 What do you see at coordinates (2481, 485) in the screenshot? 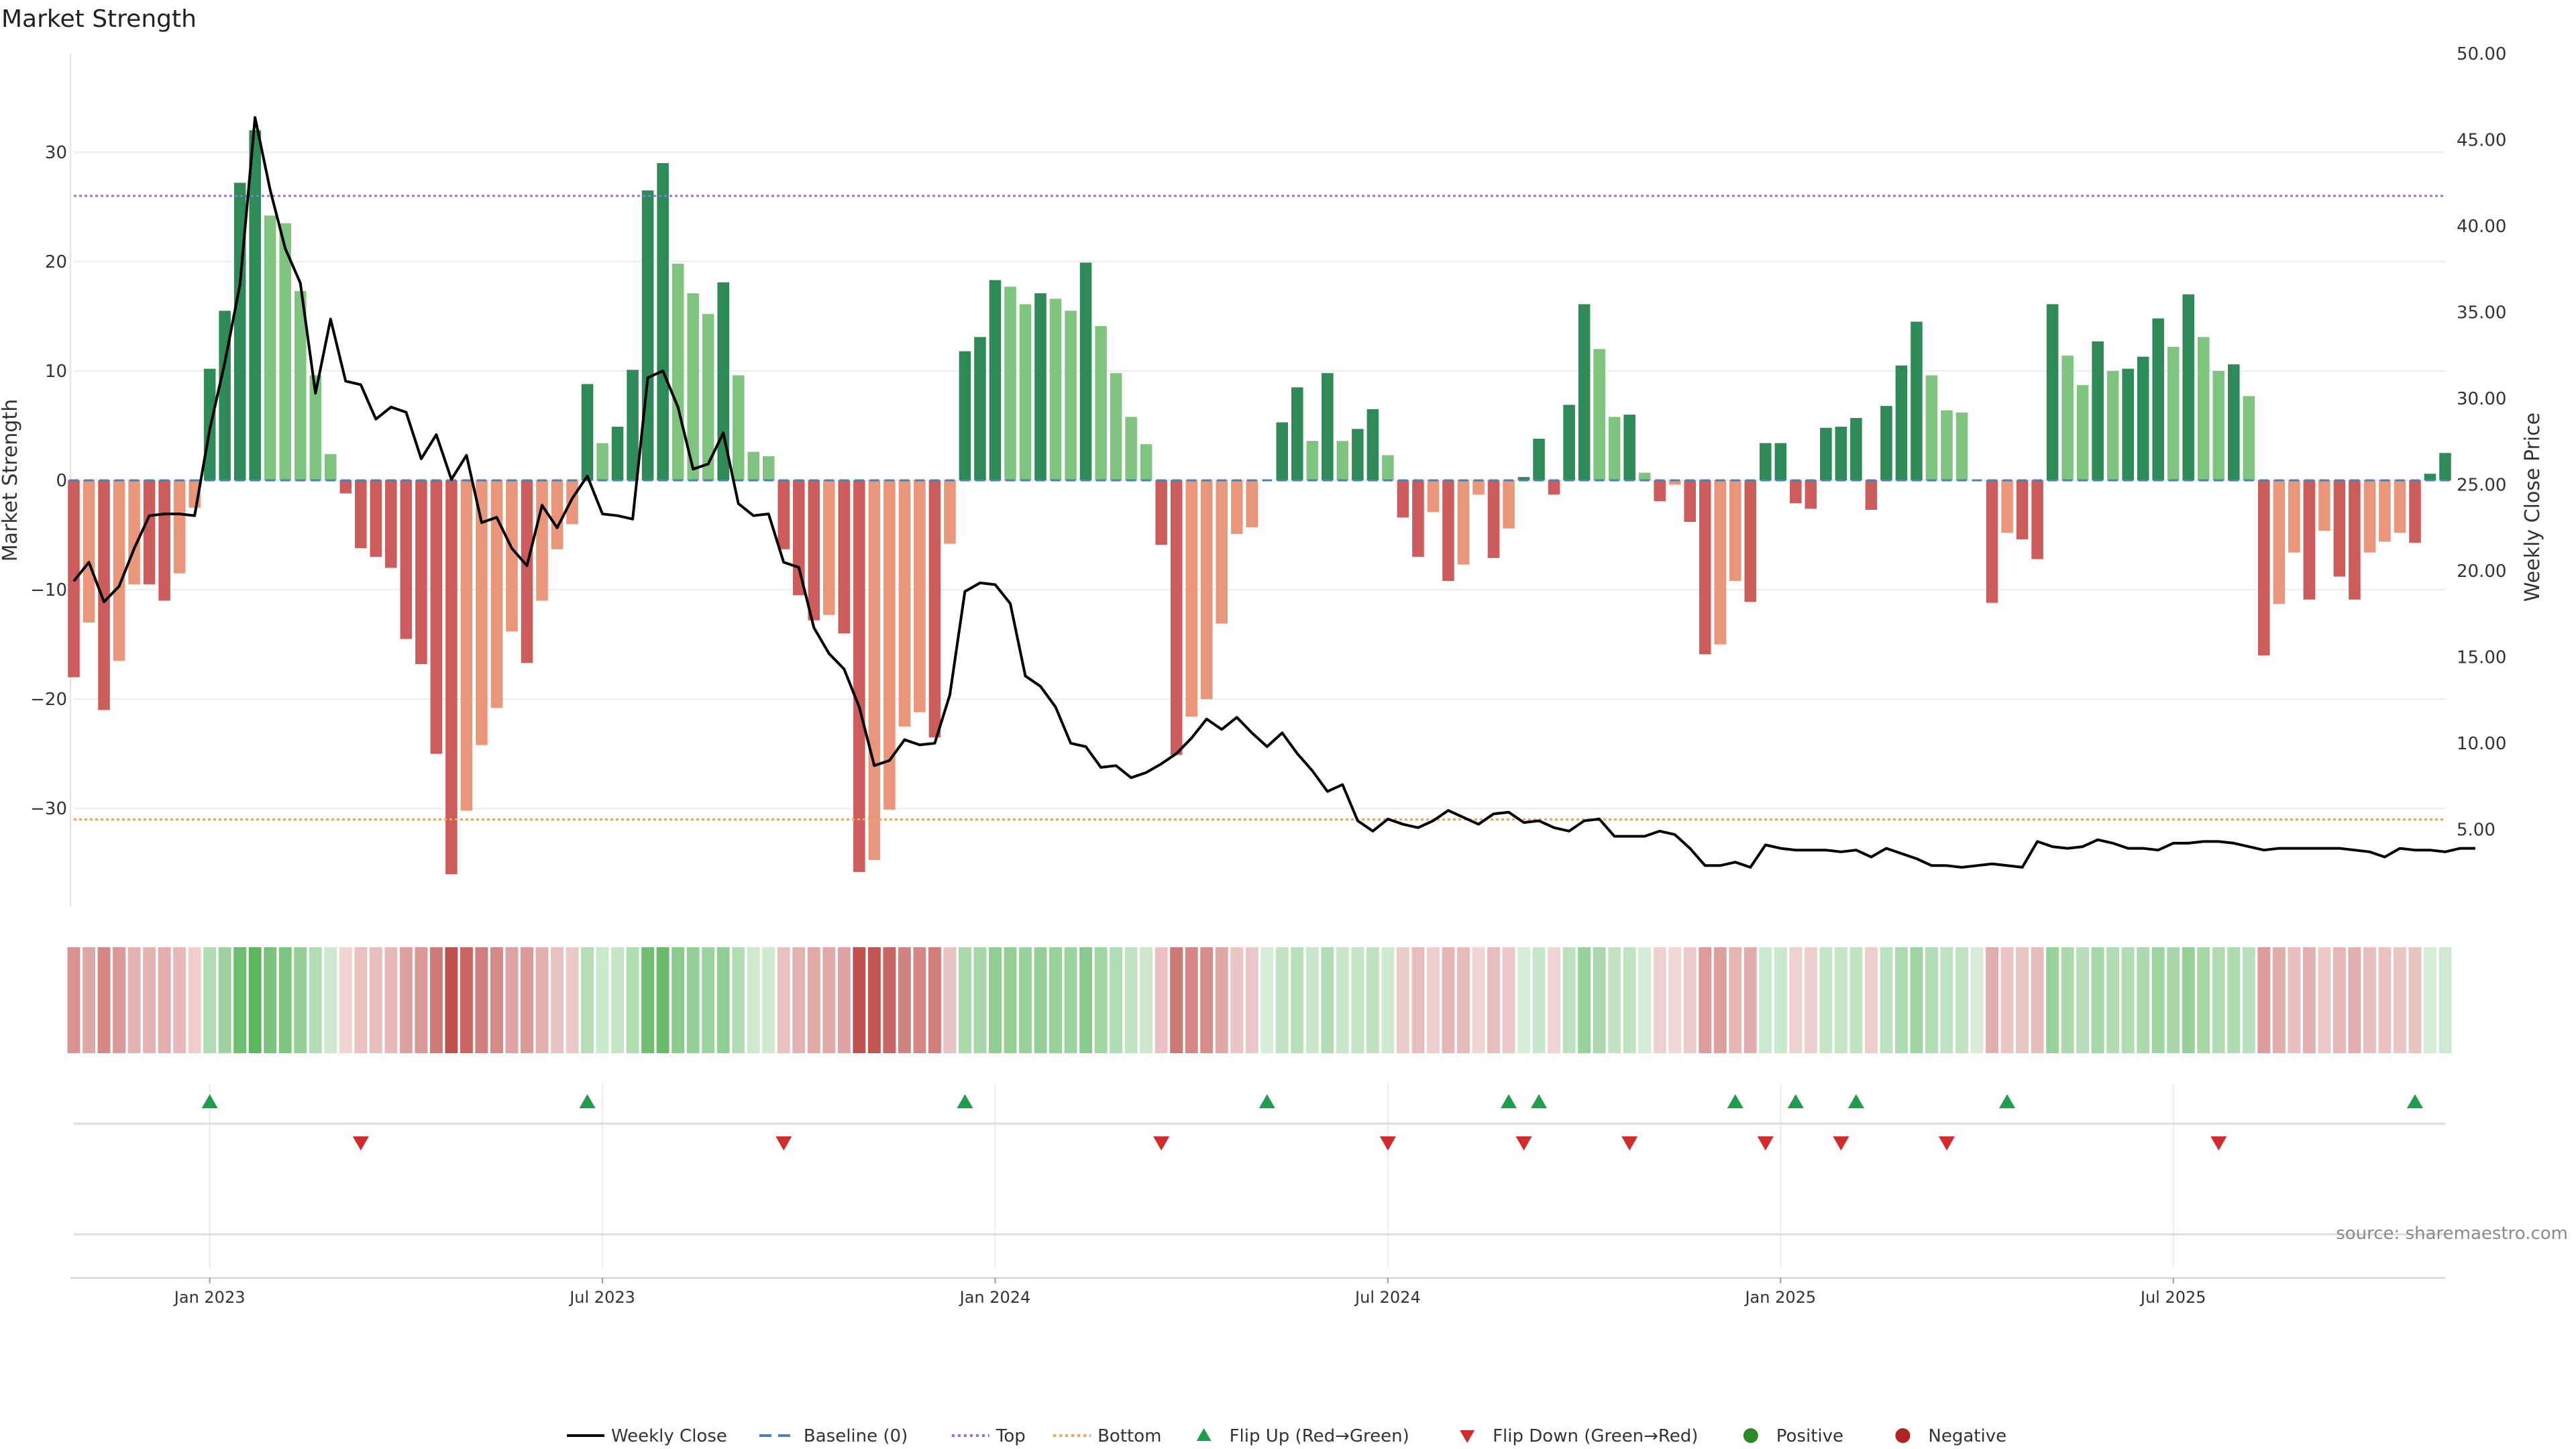
I see `y2-tick-label: 25.00` at bounding box center [2481, 485].